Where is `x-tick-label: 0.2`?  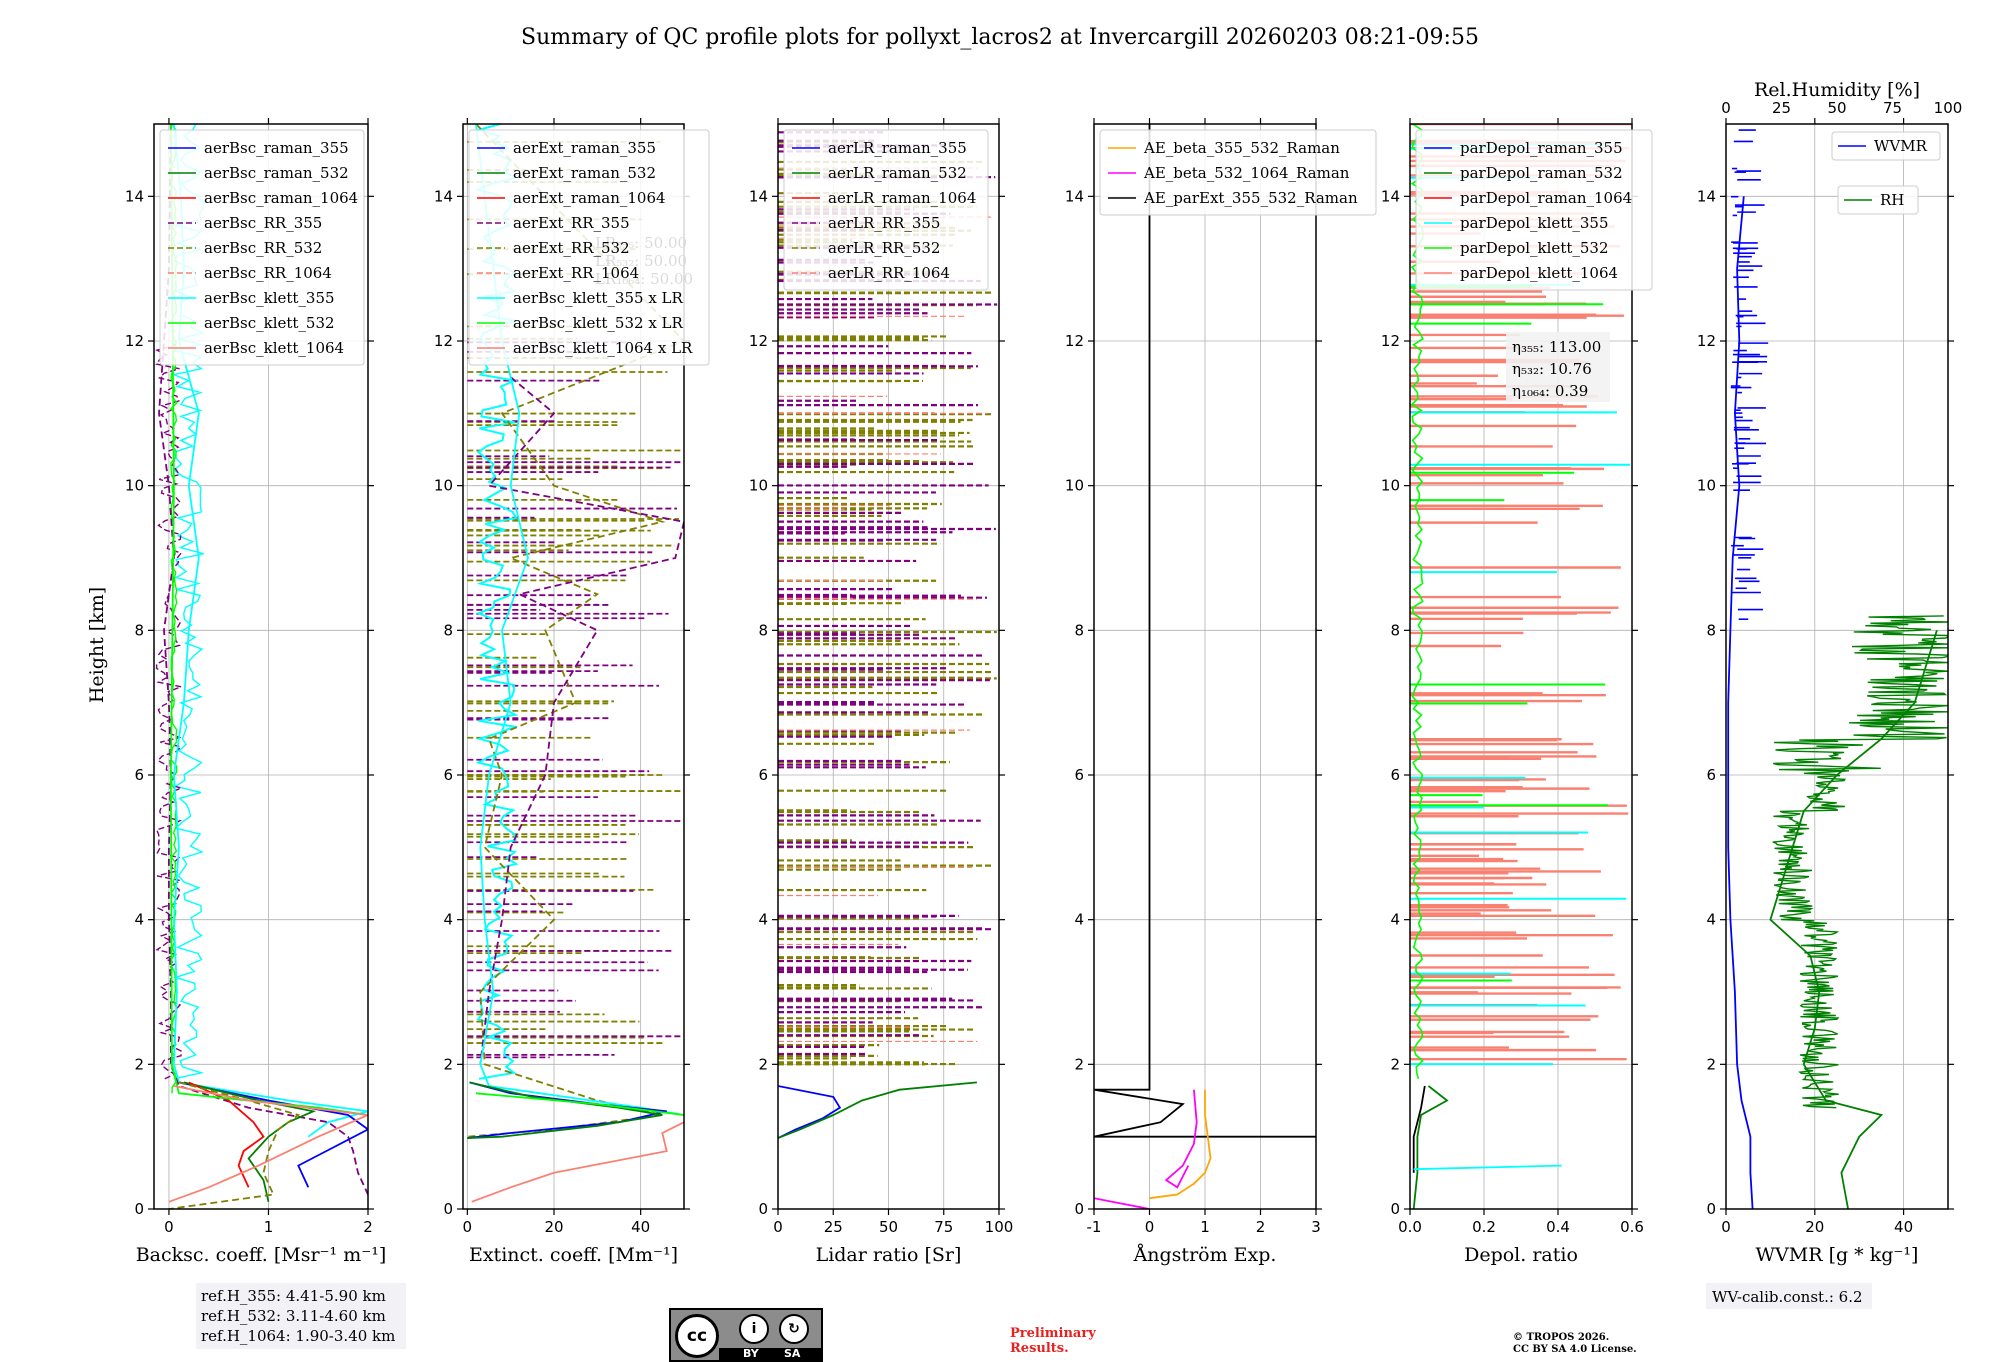
x-tick-label: 0.2 is located at coordinates (1484, 1227).